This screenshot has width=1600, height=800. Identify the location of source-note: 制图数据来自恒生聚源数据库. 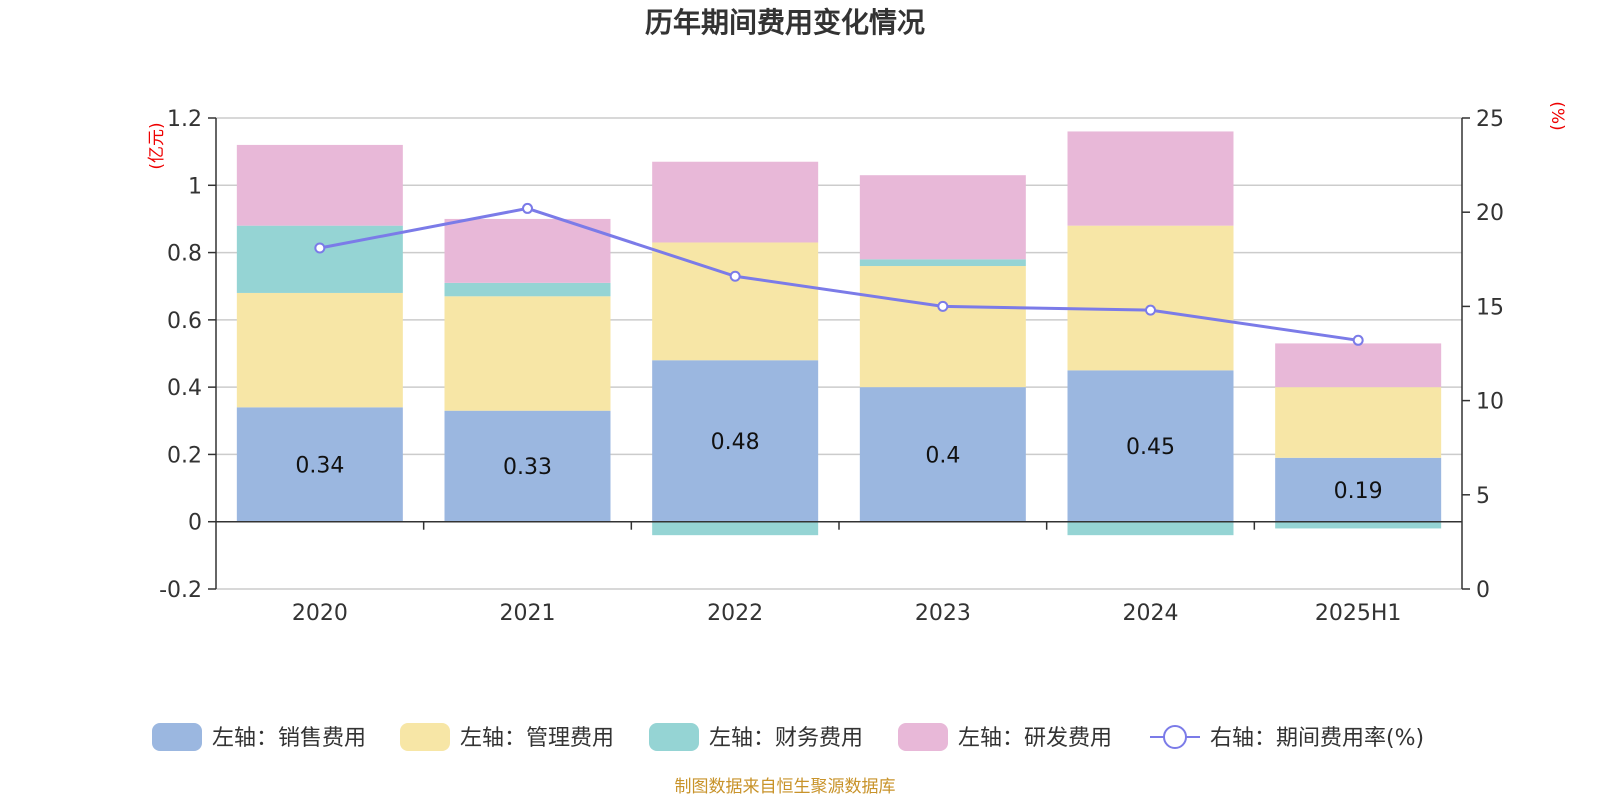
(785, 787).